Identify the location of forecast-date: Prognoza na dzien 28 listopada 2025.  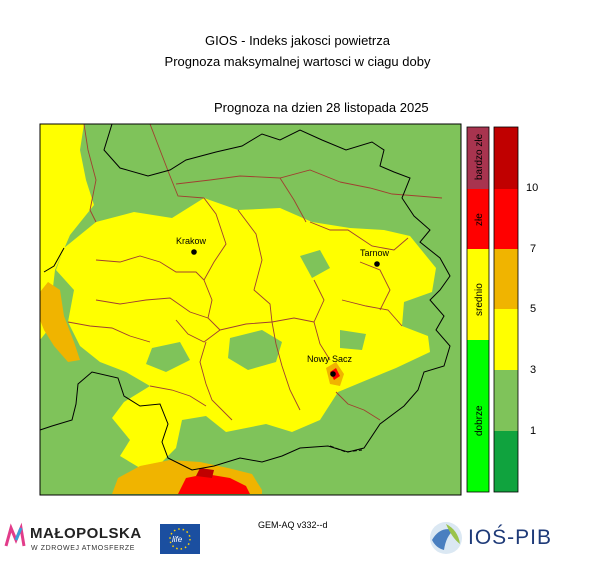
(321, 107).